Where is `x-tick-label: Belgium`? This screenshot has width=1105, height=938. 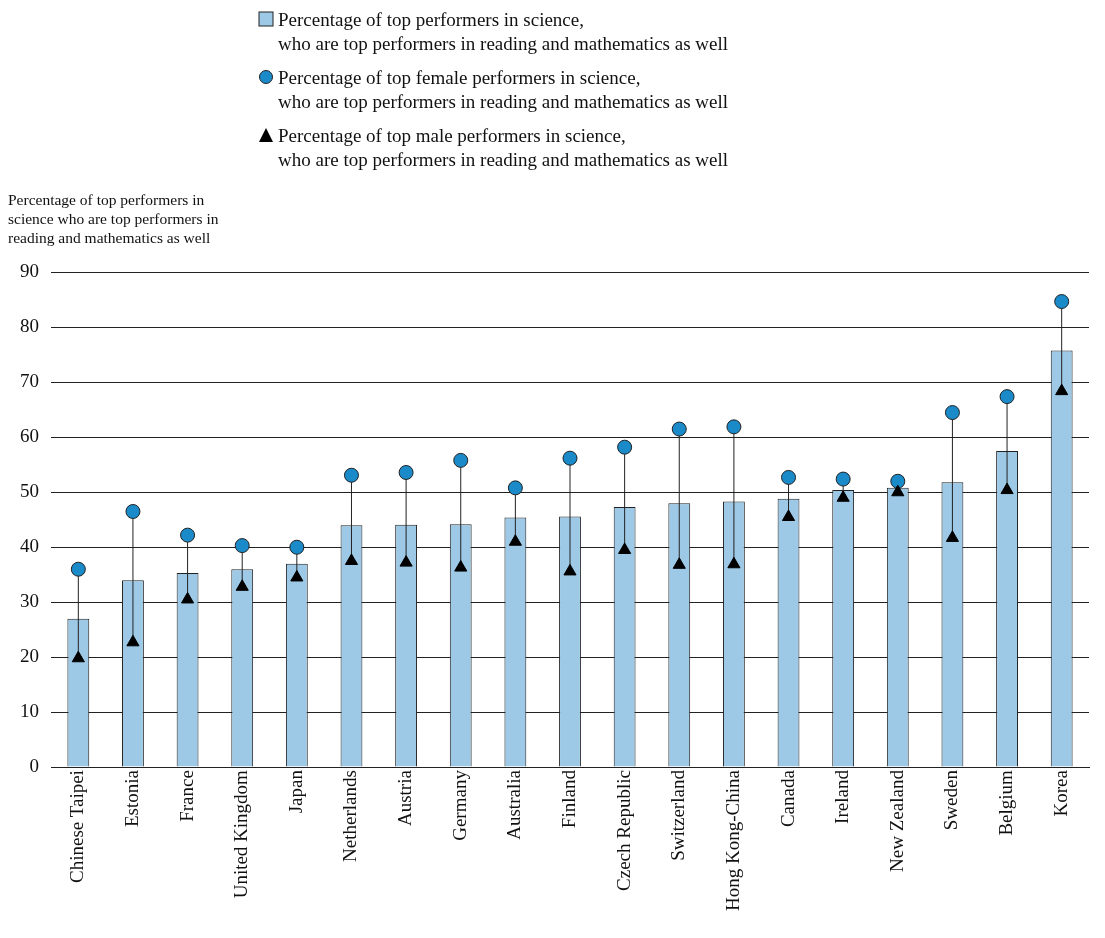
x-tick-label: Belgium is located at coordinates (1006, 802).